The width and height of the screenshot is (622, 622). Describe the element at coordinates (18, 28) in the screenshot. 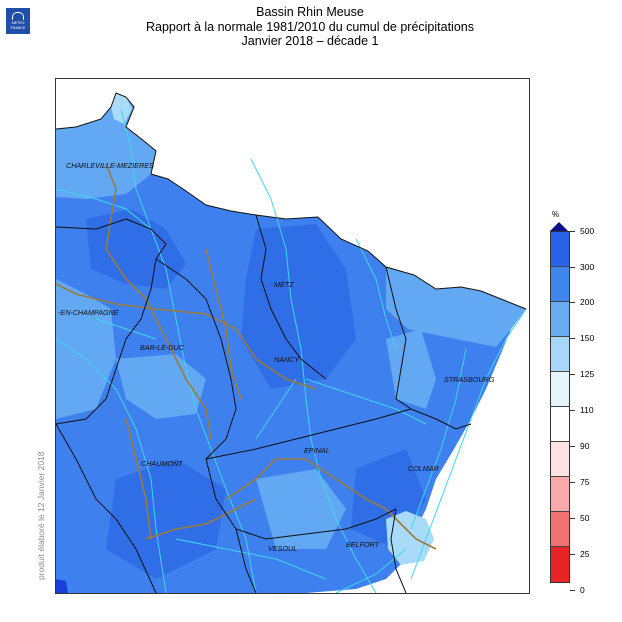

I see `logo-text-2: FRANCE` at that location.